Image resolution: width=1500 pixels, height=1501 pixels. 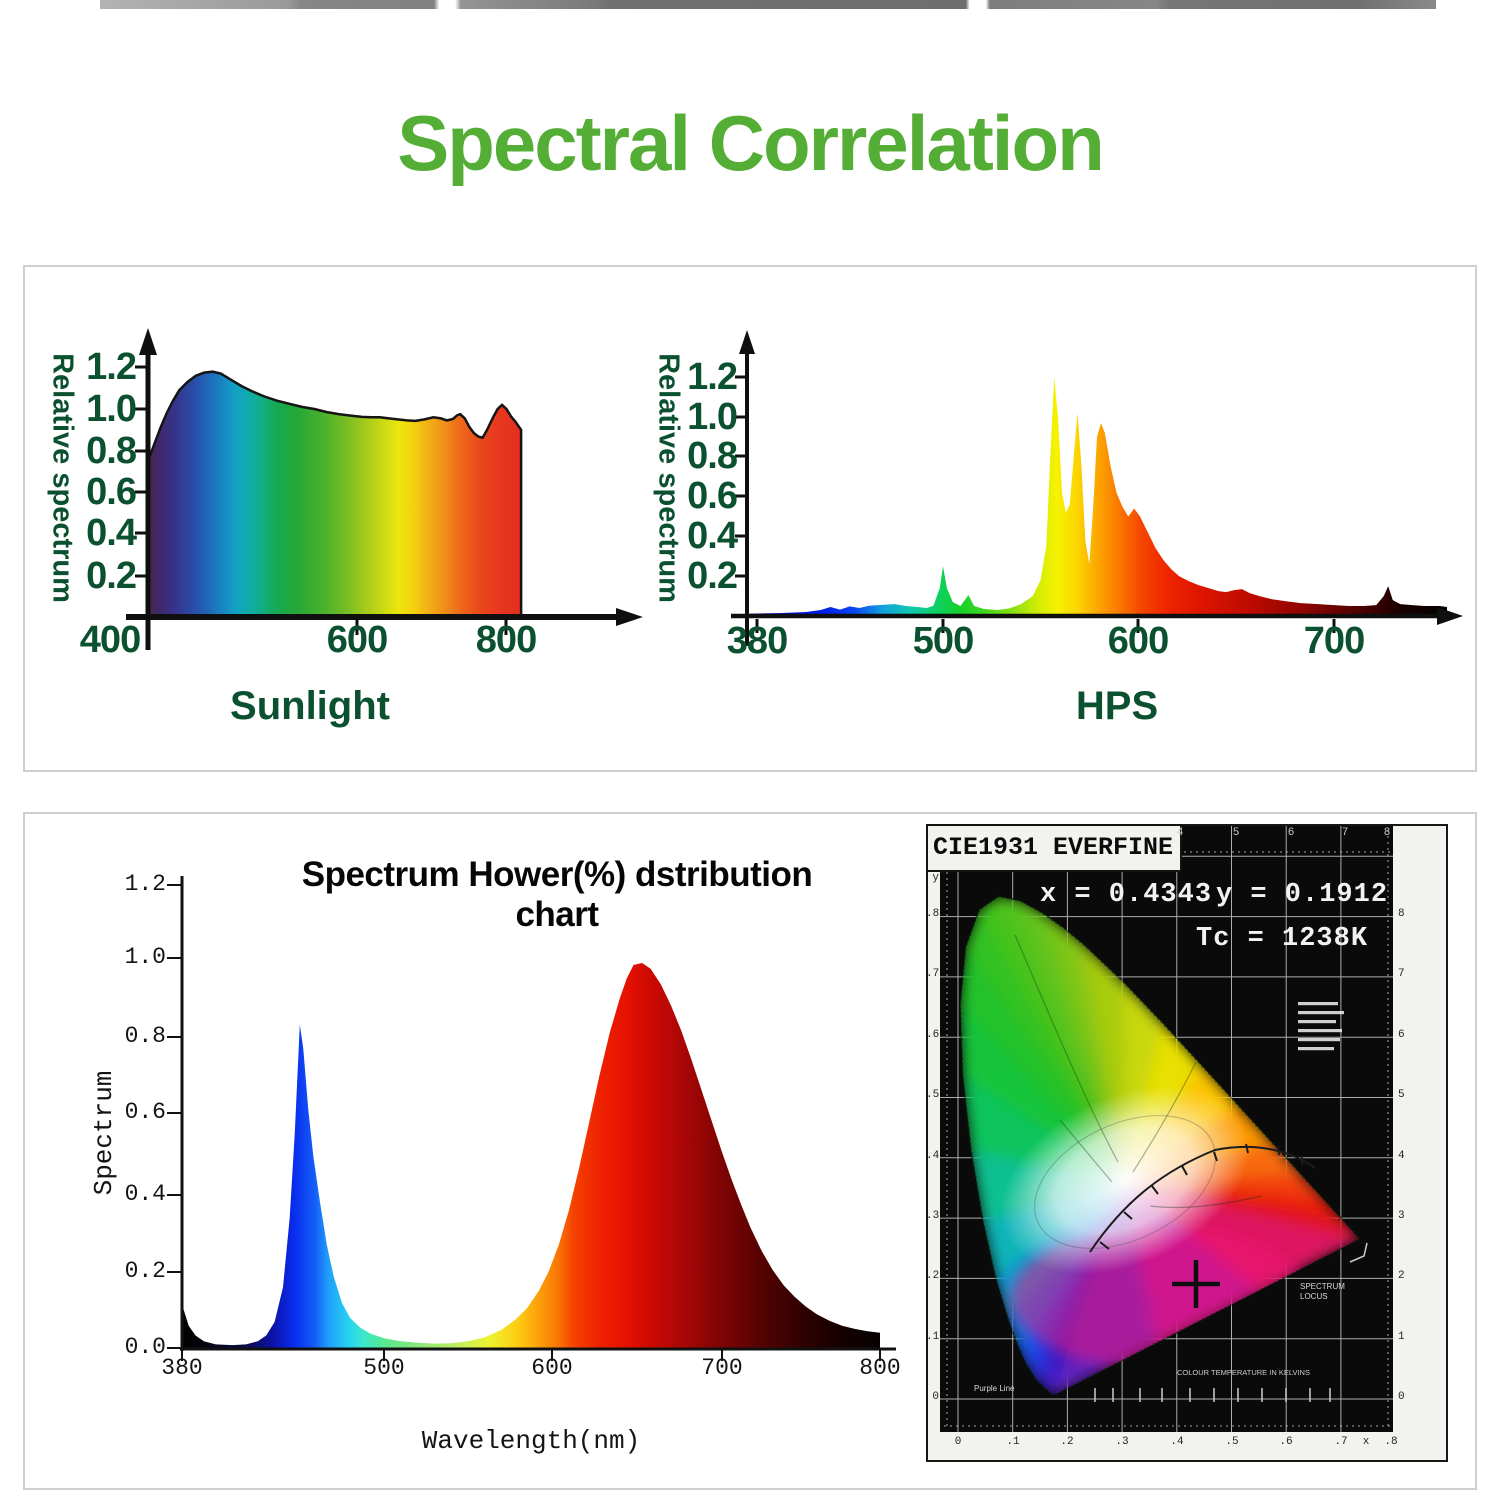 What do you see at coordinates (1334, 641) in the screenshot?
I see `hps-xtick: 700` at bounding box center [1334, 641].